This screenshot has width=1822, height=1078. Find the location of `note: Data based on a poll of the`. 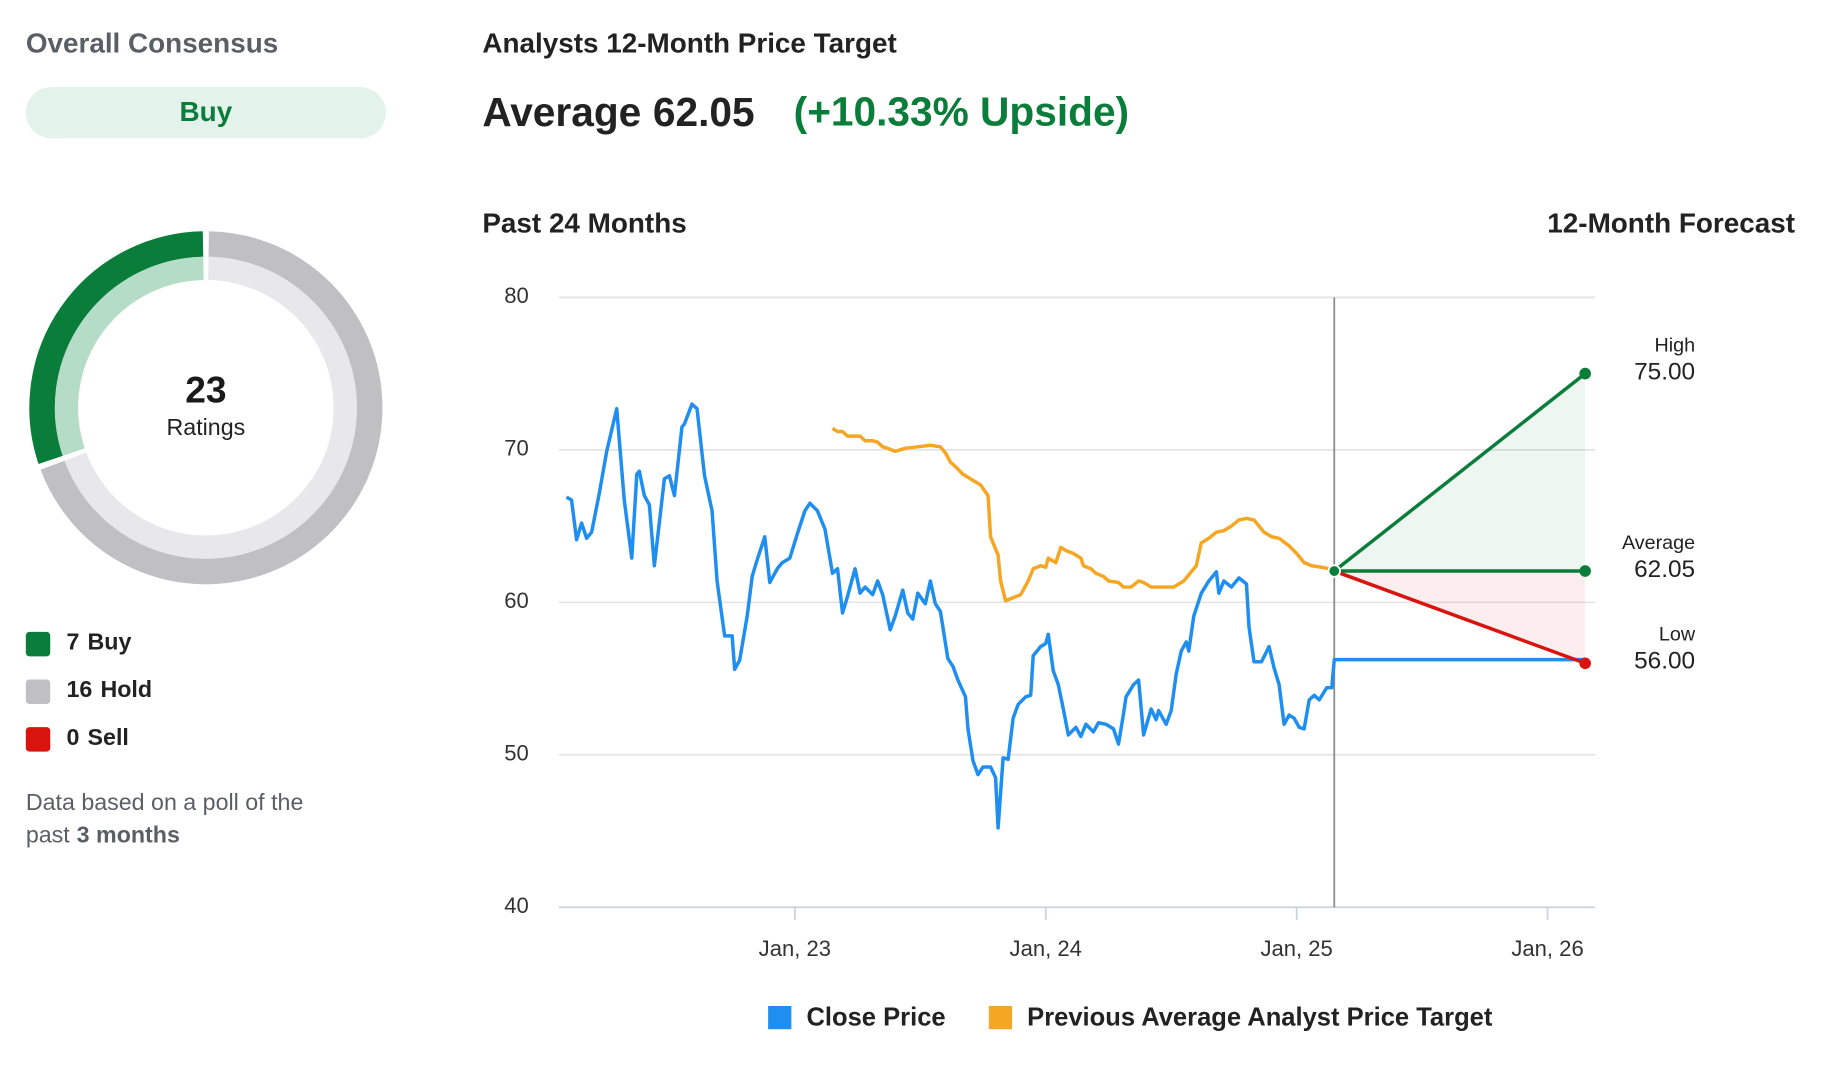

note: Data based on a poll of the is located at coordinates (165, 802).